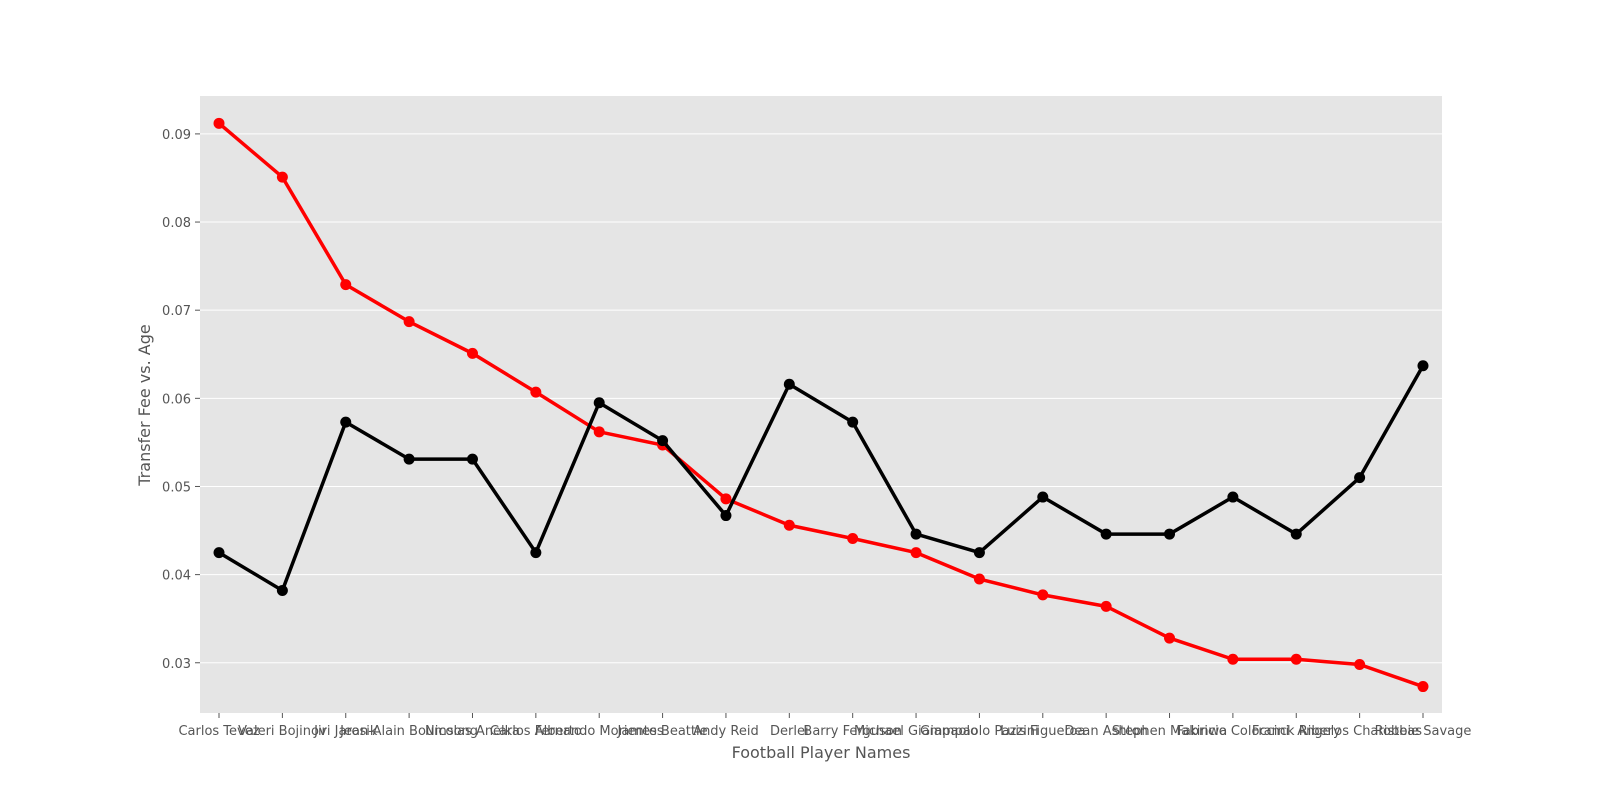 This screenshot has height=800, width=1600. What do you see at coordinates (176, 135) in the screenshot?
I see `y-tick-label: 0.09` at bounding box center [176, 135].